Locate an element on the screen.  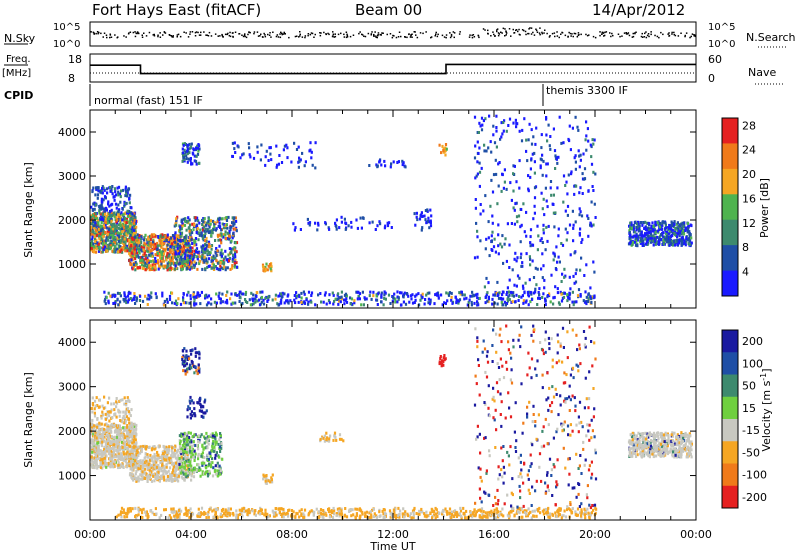
range-tick-label: 1000 is located at coordinates (72, 264).